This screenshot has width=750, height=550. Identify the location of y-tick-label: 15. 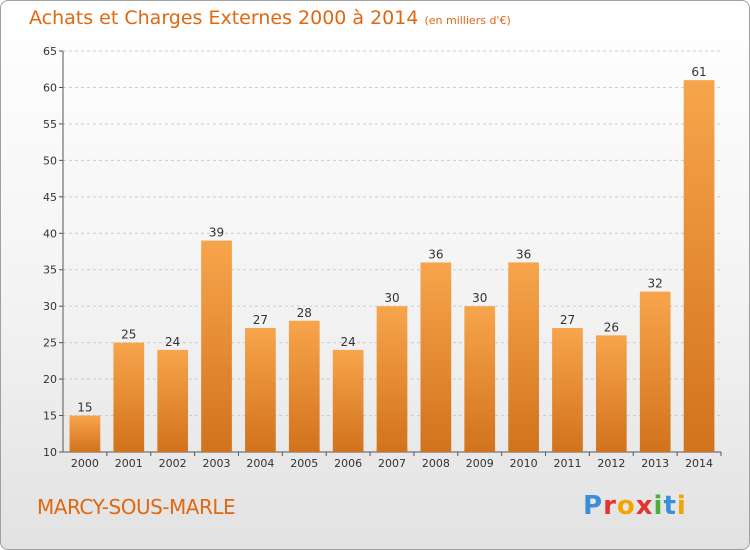
(50, 416).